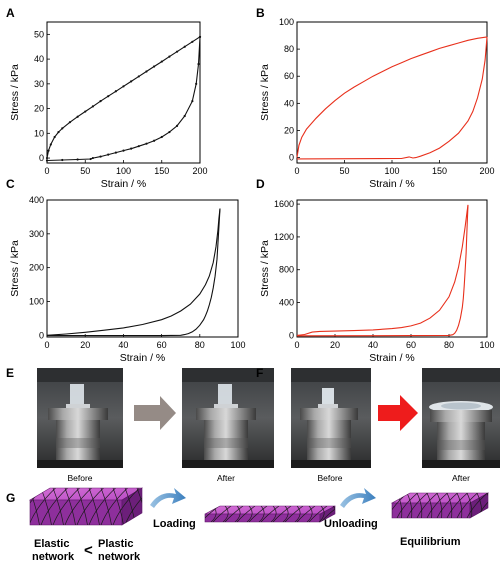  Describe the element at coordinates (123, 345) in the screenshot. I see `x-tick-label-c: 40` at that location.